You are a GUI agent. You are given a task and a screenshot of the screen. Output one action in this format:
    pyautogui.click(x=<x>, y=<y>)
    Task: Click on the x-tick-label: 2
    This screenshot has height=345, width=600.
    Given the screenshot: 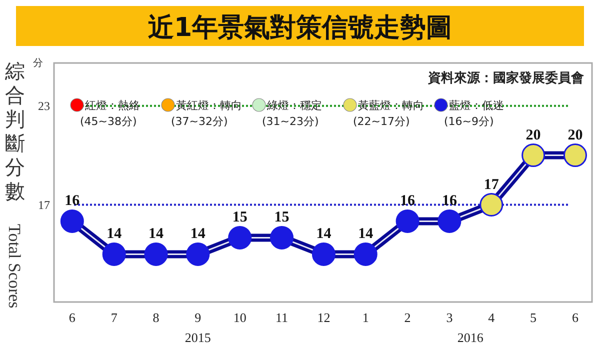 What is the action you would take?
    pyautogui.click(x=407, y=317)
    